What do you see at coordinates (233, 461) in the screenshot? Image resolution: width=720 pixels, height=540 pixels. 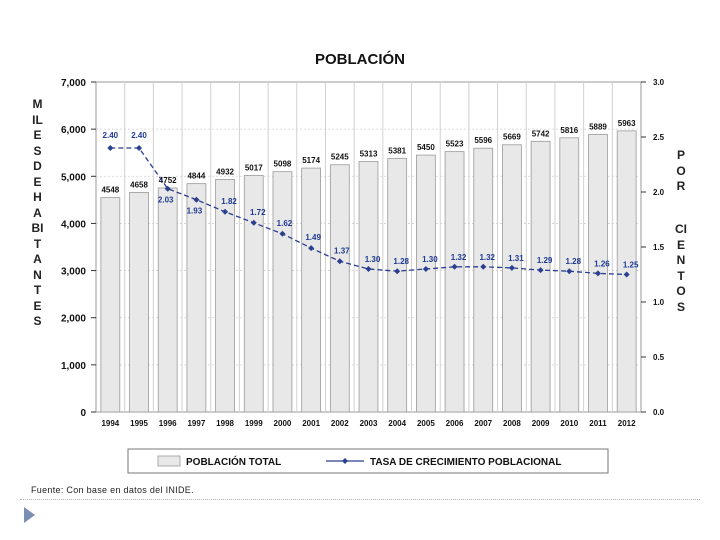 I see `legend-bar-label: POBLACIÓN TOTAL` at bounding box center [233, 461].